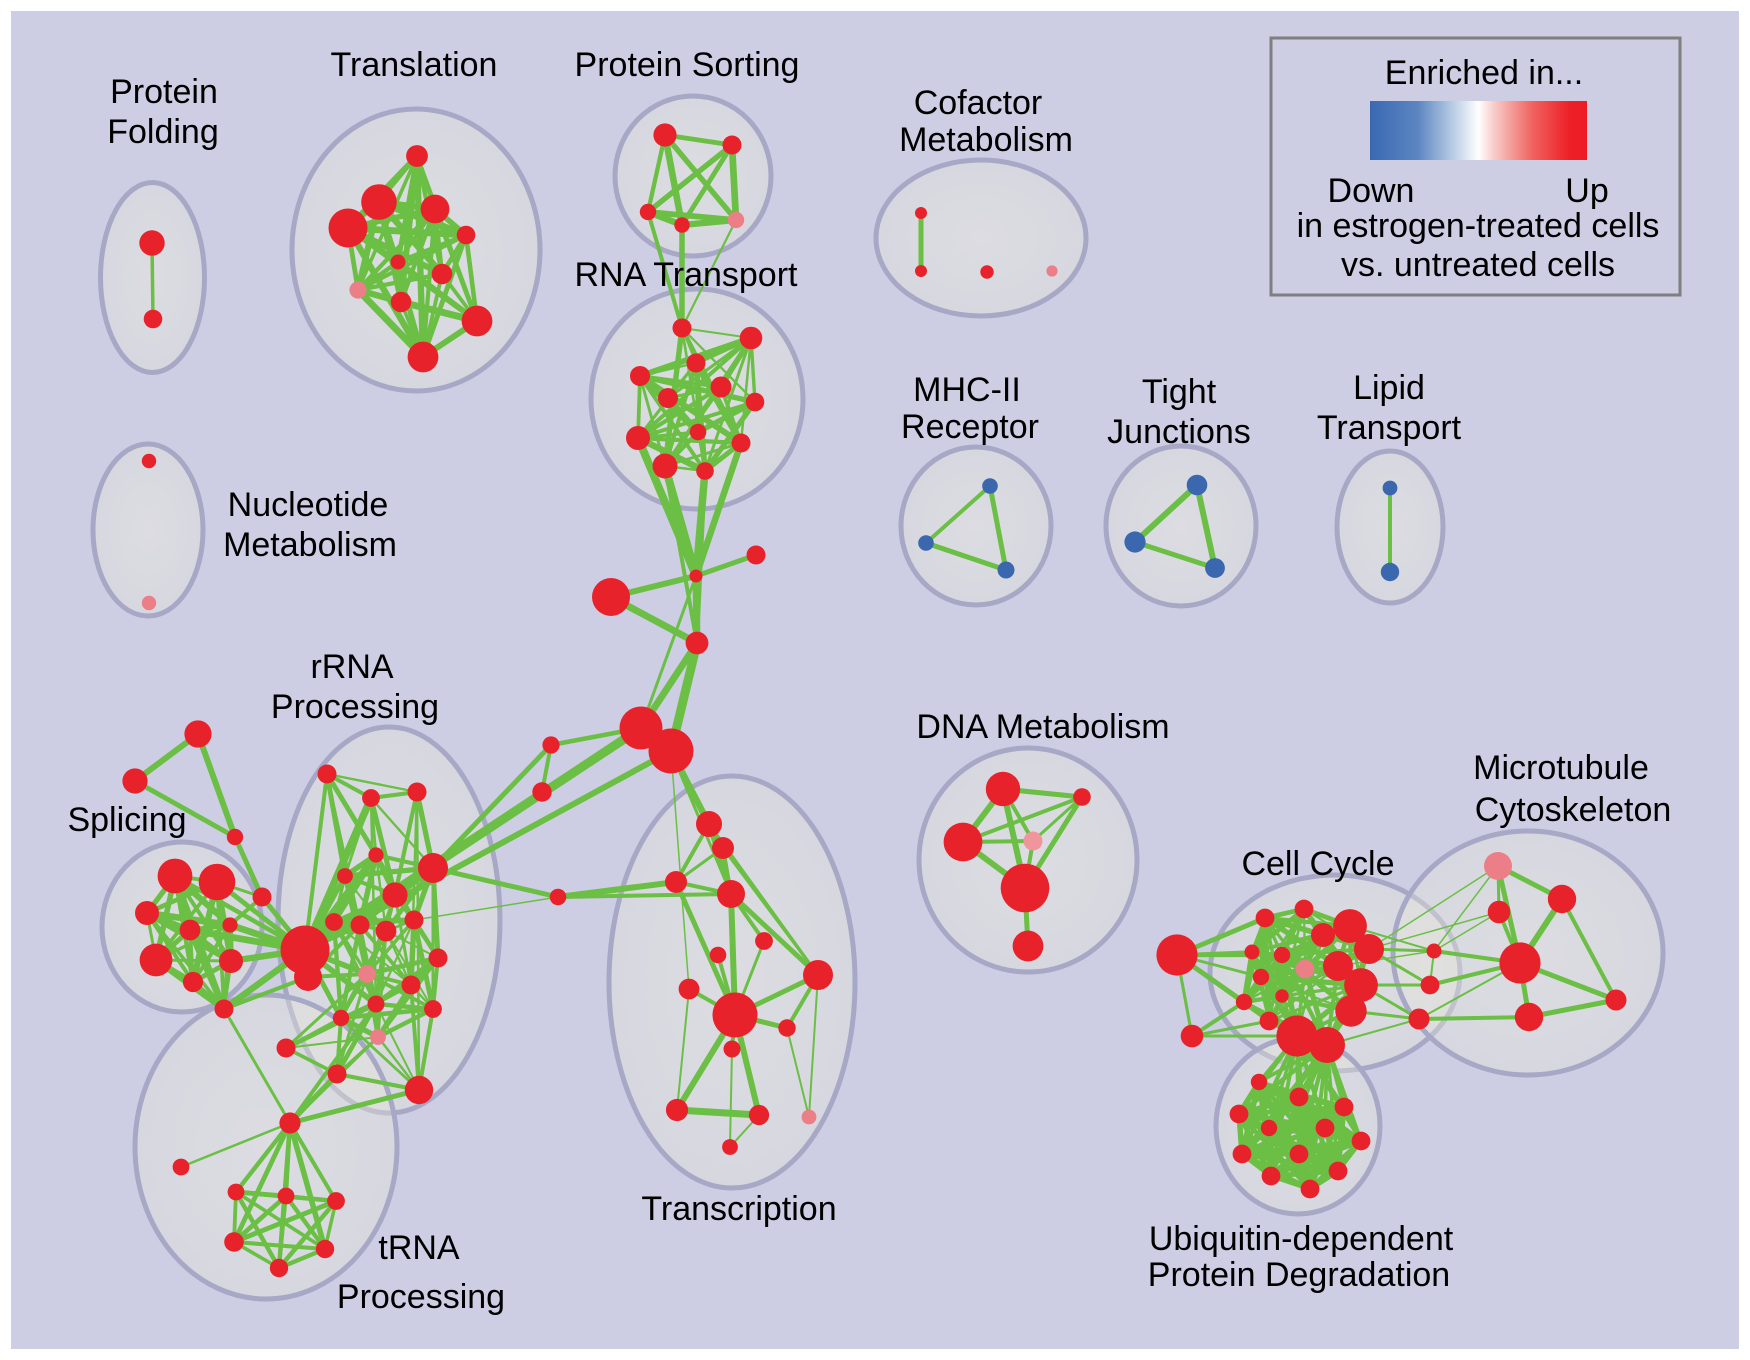 The height and width of the screenshot is (1360, 1750). Describe the element at coordinates (126, 820) in the screenshot. I see `svg-text: Splicing` at that location.